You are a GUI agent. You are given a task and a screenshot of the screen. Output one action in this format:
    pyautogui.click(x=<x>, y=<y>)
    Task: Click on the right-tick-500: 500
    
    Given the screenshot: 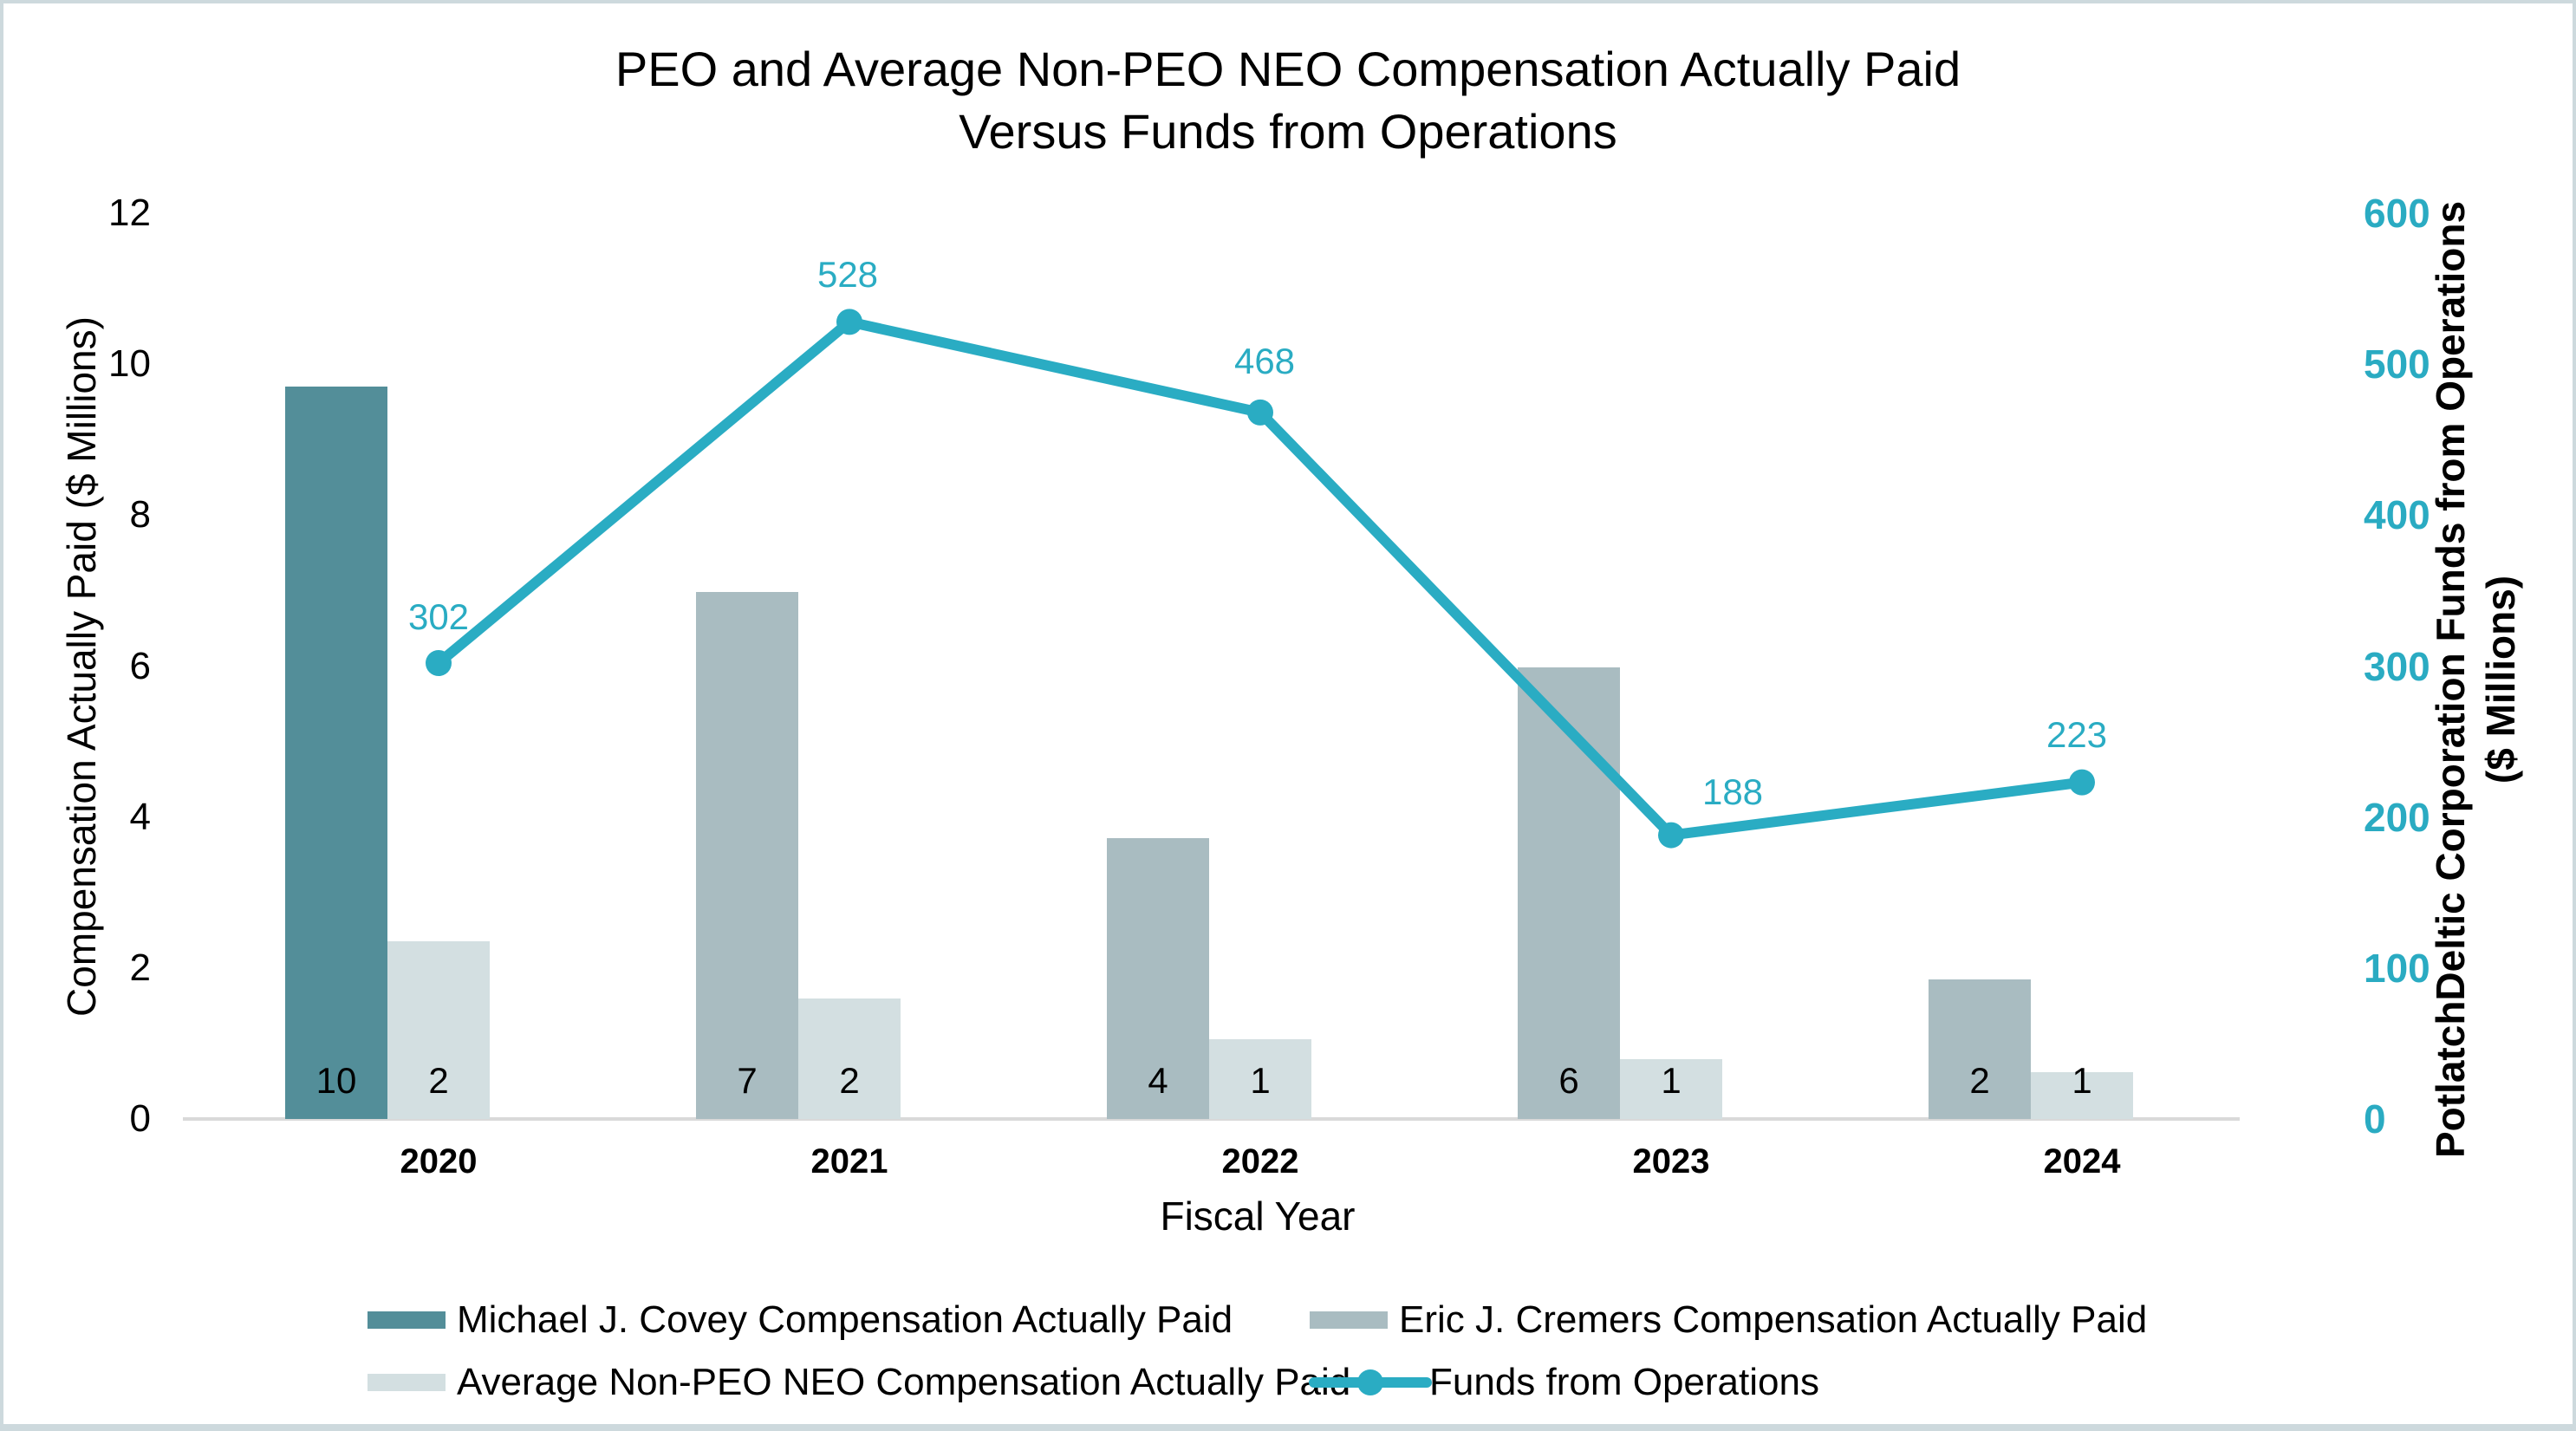 What is the action you would take?
    pyautogui.click(x=2397, y=364)
    